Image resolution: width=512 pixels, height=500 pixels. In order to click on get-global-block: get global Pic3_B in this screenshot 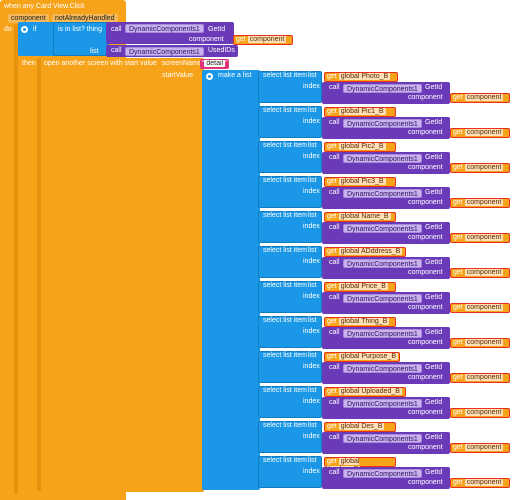, I will do `click(360, 182)`.